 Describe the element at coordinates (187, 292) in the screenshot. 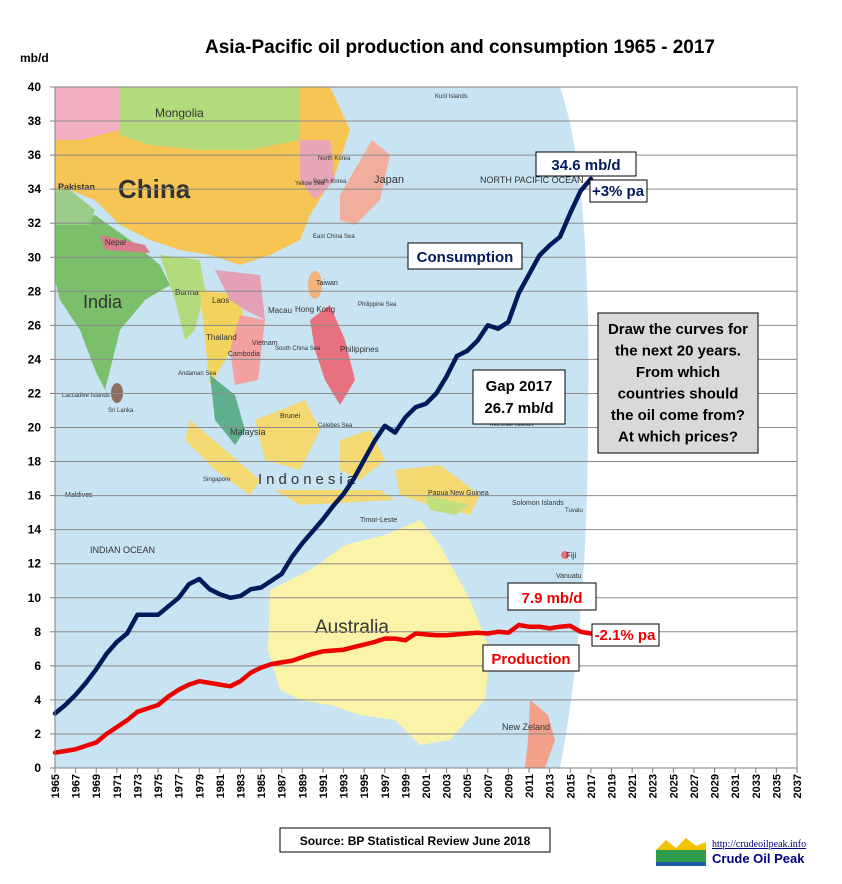

I see `map-label-burma: Burma` at that location.